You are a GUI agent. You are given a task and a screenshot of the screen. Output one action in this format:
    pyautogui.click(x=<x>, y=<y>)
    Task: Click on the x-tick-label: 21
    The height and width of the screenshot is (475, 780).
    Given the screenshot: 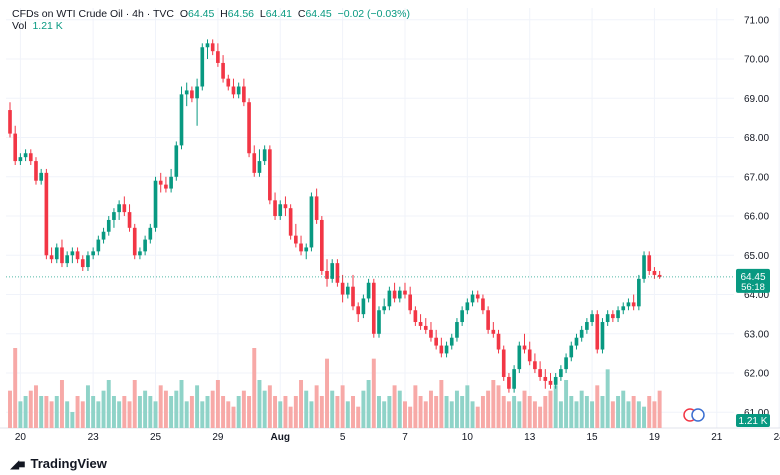 What is the action you would take?
    pyautogui.click(x=717, y=437)
    